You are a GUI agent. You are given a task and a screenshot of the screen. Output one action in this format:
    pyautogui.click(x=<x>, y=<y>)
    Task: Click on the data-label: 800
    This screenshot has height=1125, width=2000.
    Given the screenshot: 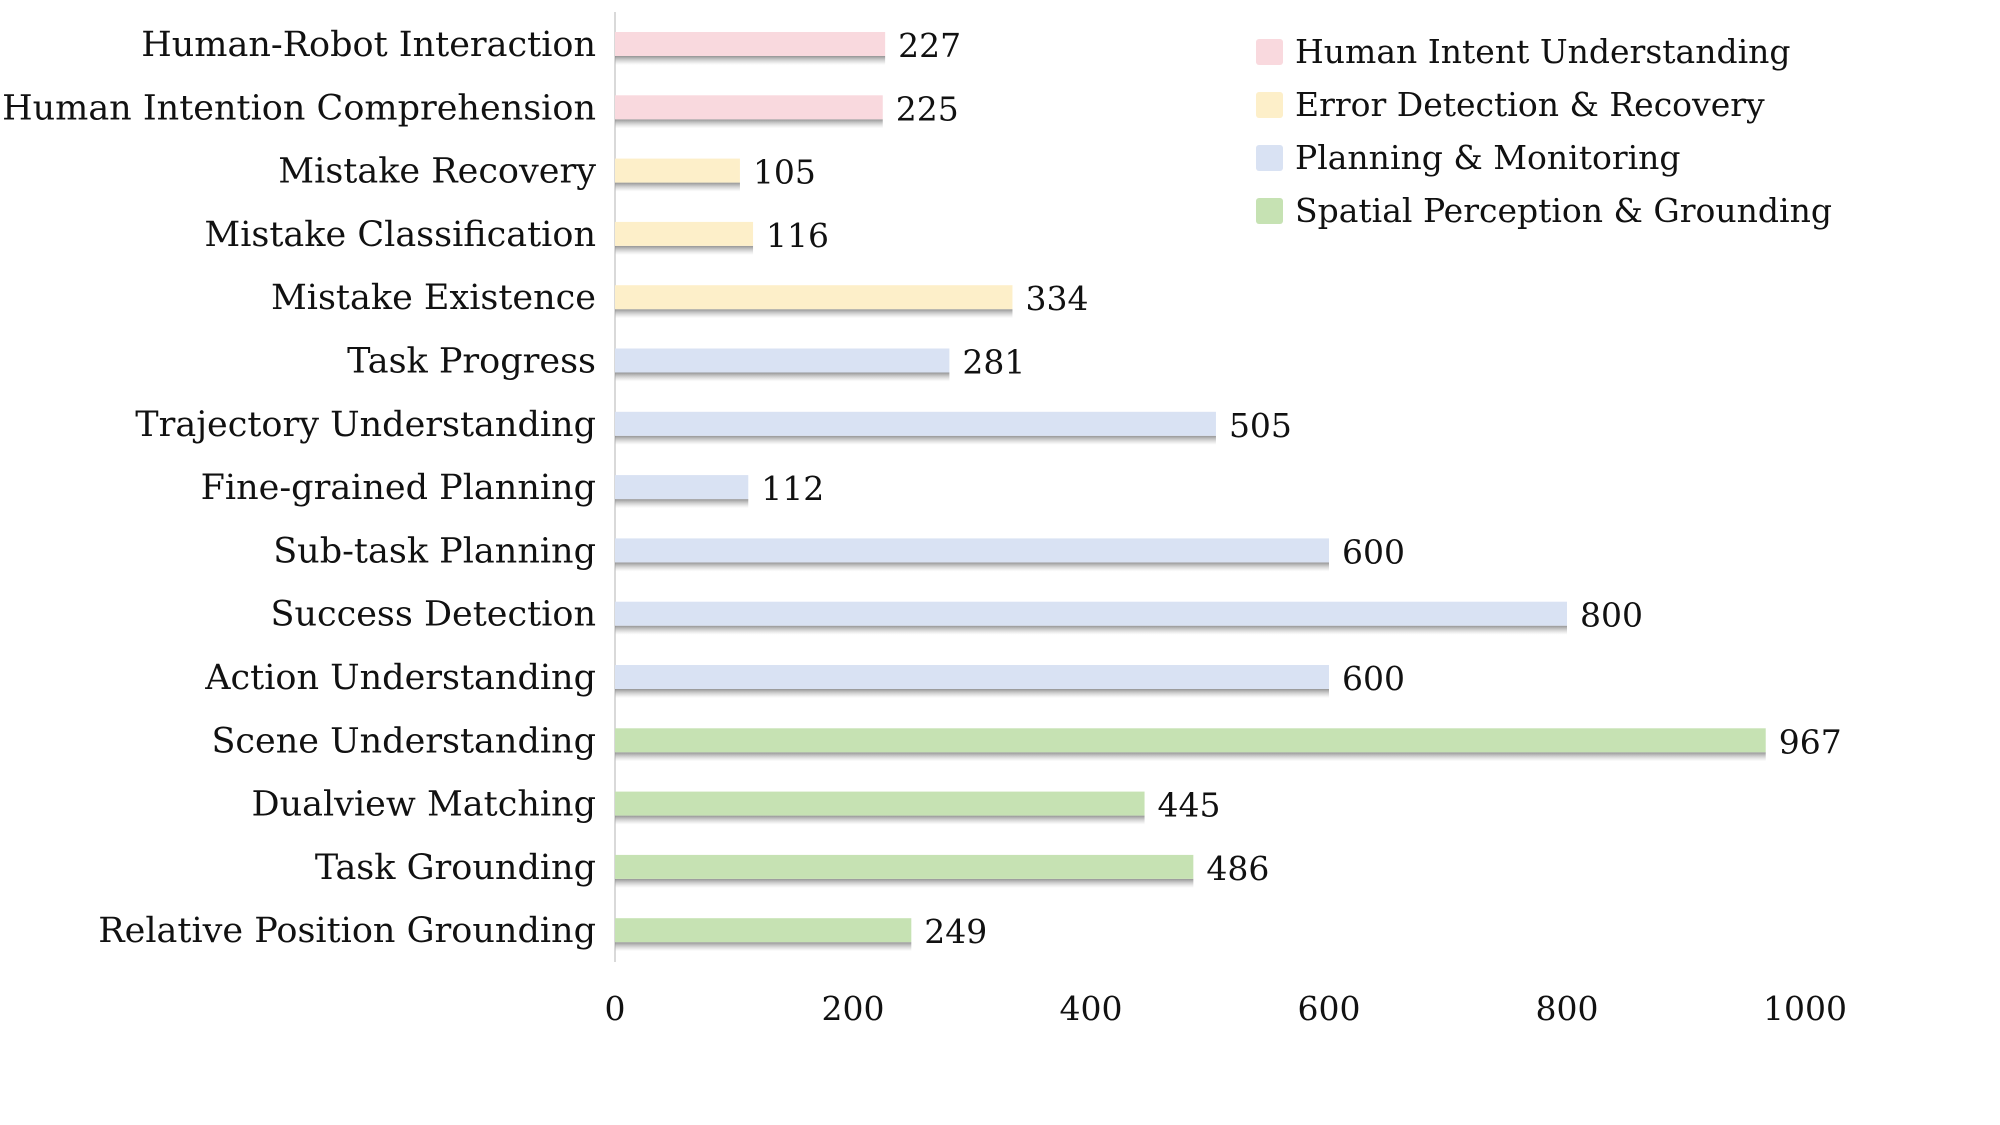 What is the action you would take?
    pyautogui.click(x=1611, y=615)
    